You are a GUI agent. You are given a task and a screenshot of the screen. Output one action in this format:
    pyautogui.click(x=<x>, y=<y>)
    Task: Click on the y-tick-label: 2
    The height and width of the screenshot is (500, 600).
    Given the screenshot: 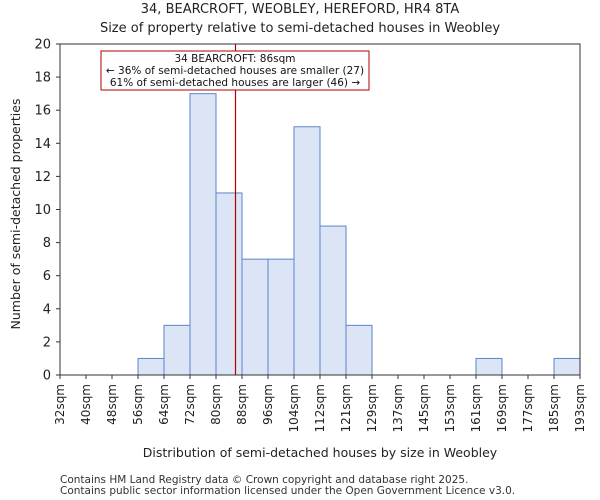 What is the action you would take?
    pyautogui.click(x=47, y=342)
    